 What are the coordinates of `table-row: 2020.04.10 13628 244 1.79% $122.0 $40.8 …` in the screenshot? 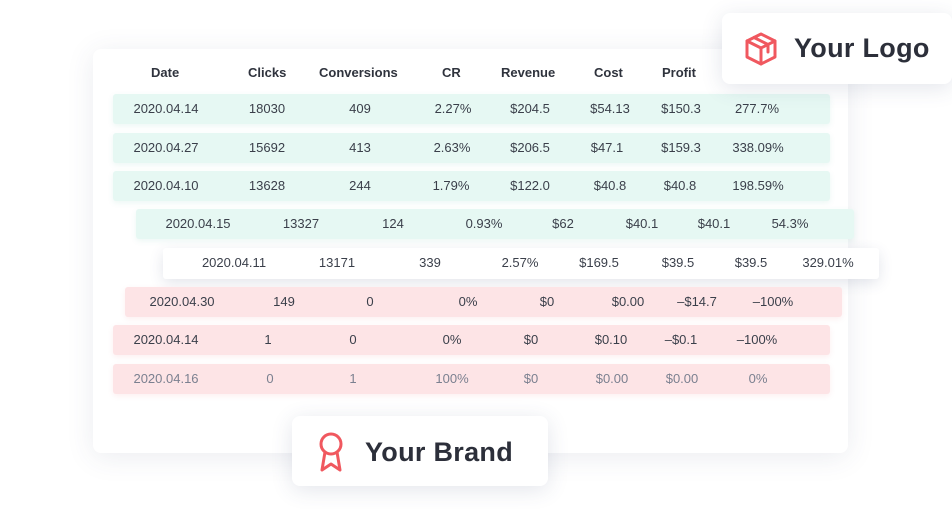 It's located at (471, 186).